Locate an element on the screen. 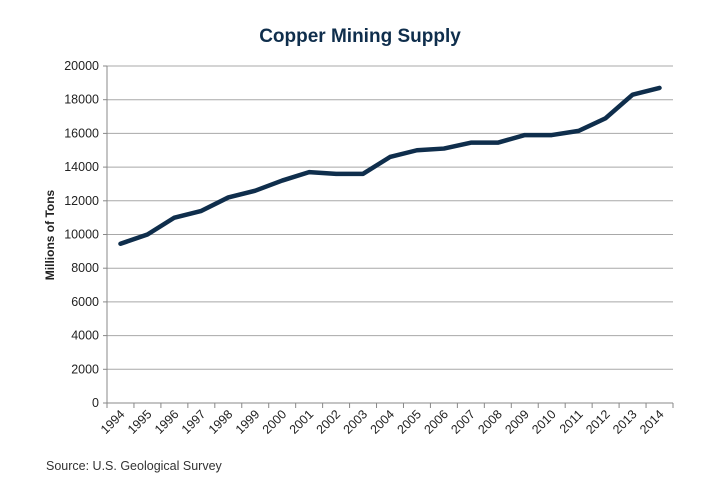  x-tick-label: 1998 is located at coordinates (221, 422).